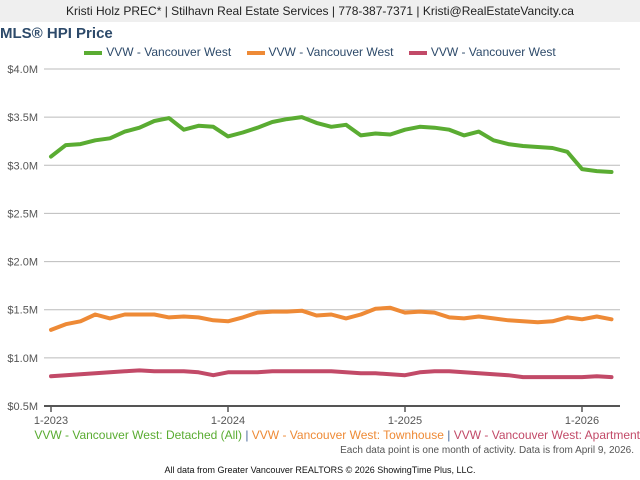 Image resolution: width=640 pixels, height=480 pixels. I want to click on legend-item-townhouse: VVW - Vancouver West, so click(320, 52).